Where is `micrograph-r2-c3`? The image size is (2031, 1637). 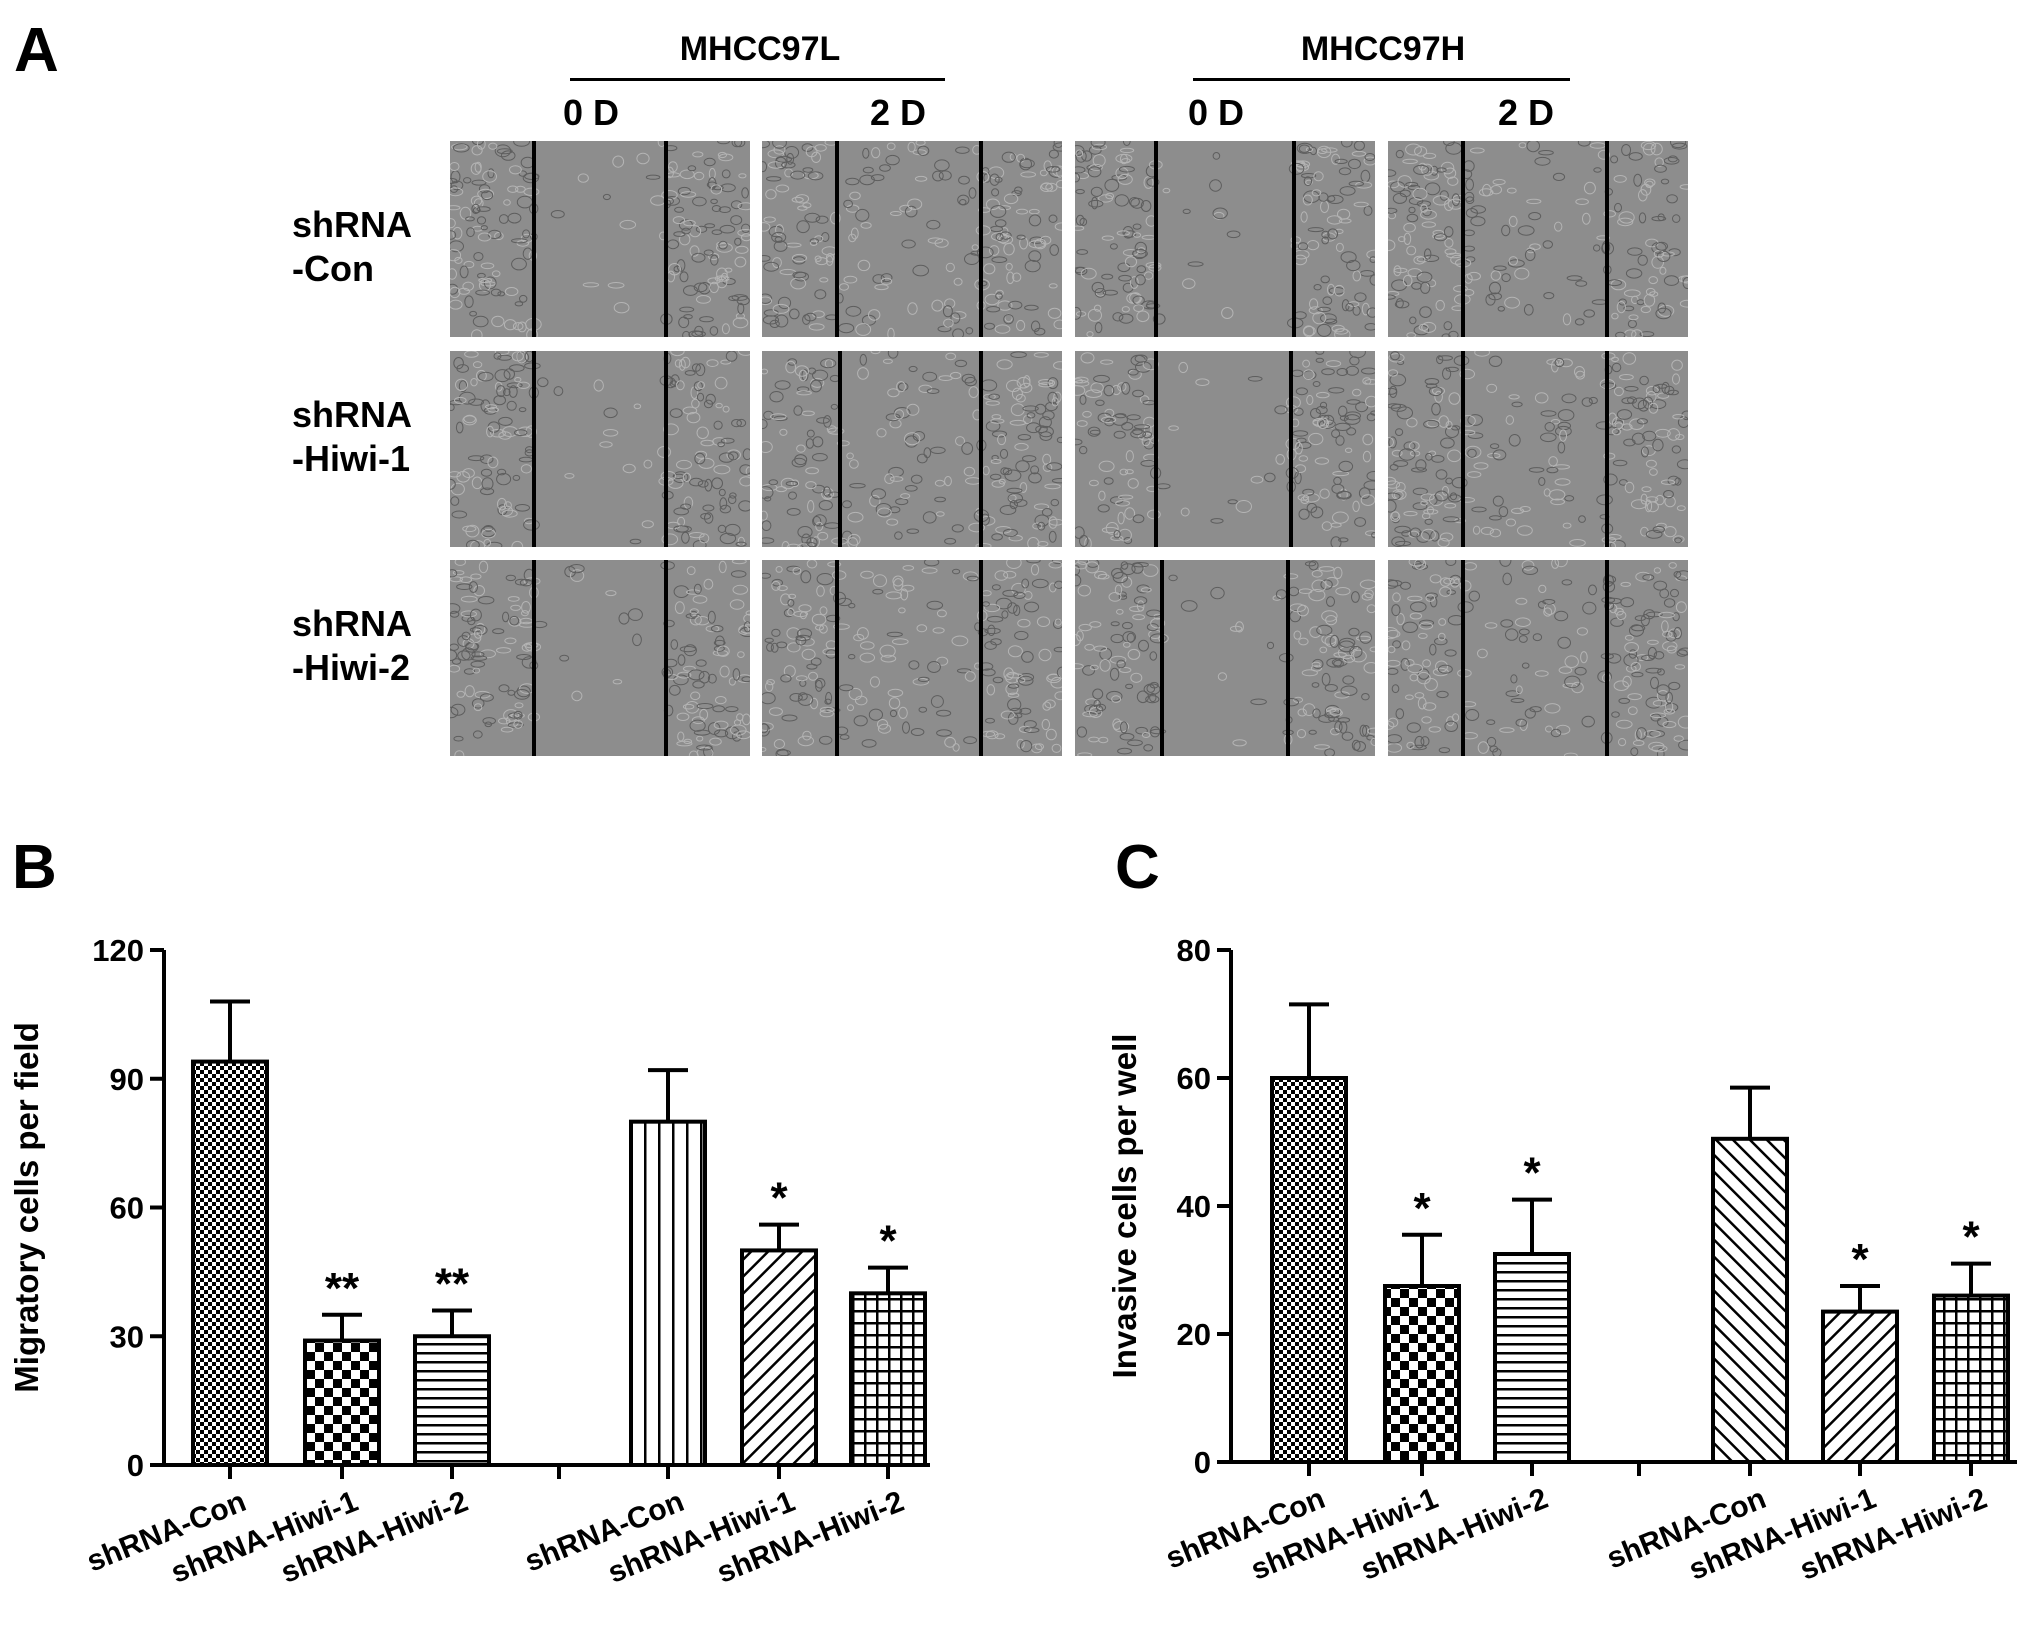 micrograph-r2-c3 is located at coordinates (1225, 449).